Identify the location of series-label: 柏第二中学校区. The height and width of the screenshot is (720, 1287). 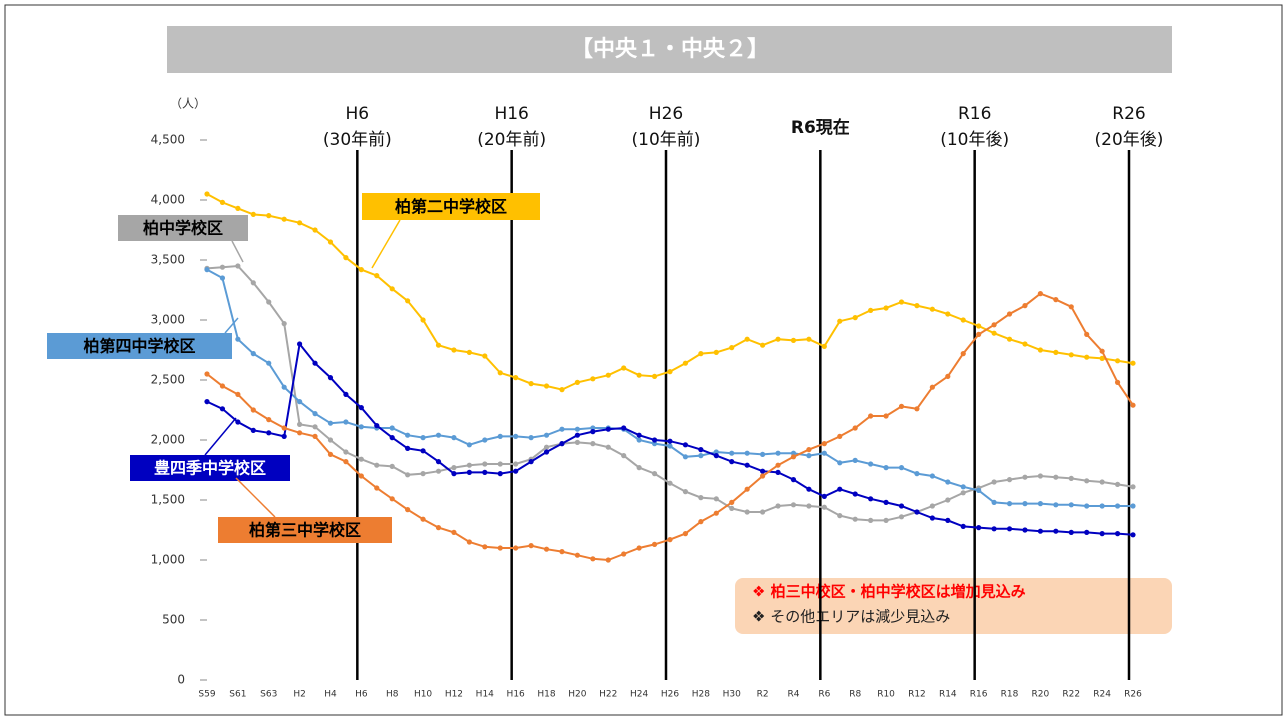
(451, 206).